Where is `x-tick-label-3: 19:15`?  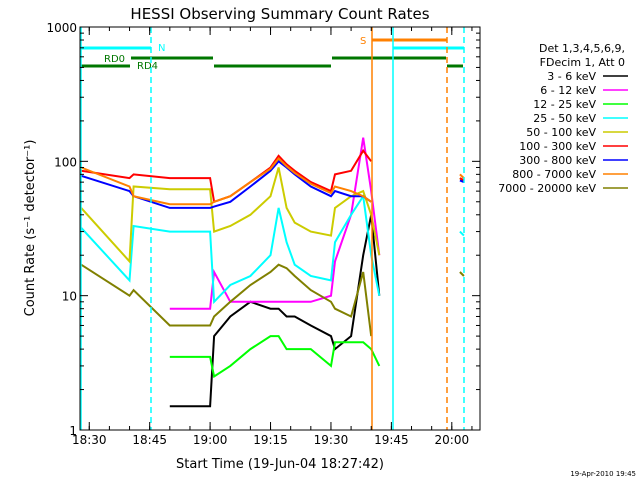 x-tick-label-3: 19:15 is located at coordinates (270, 440).